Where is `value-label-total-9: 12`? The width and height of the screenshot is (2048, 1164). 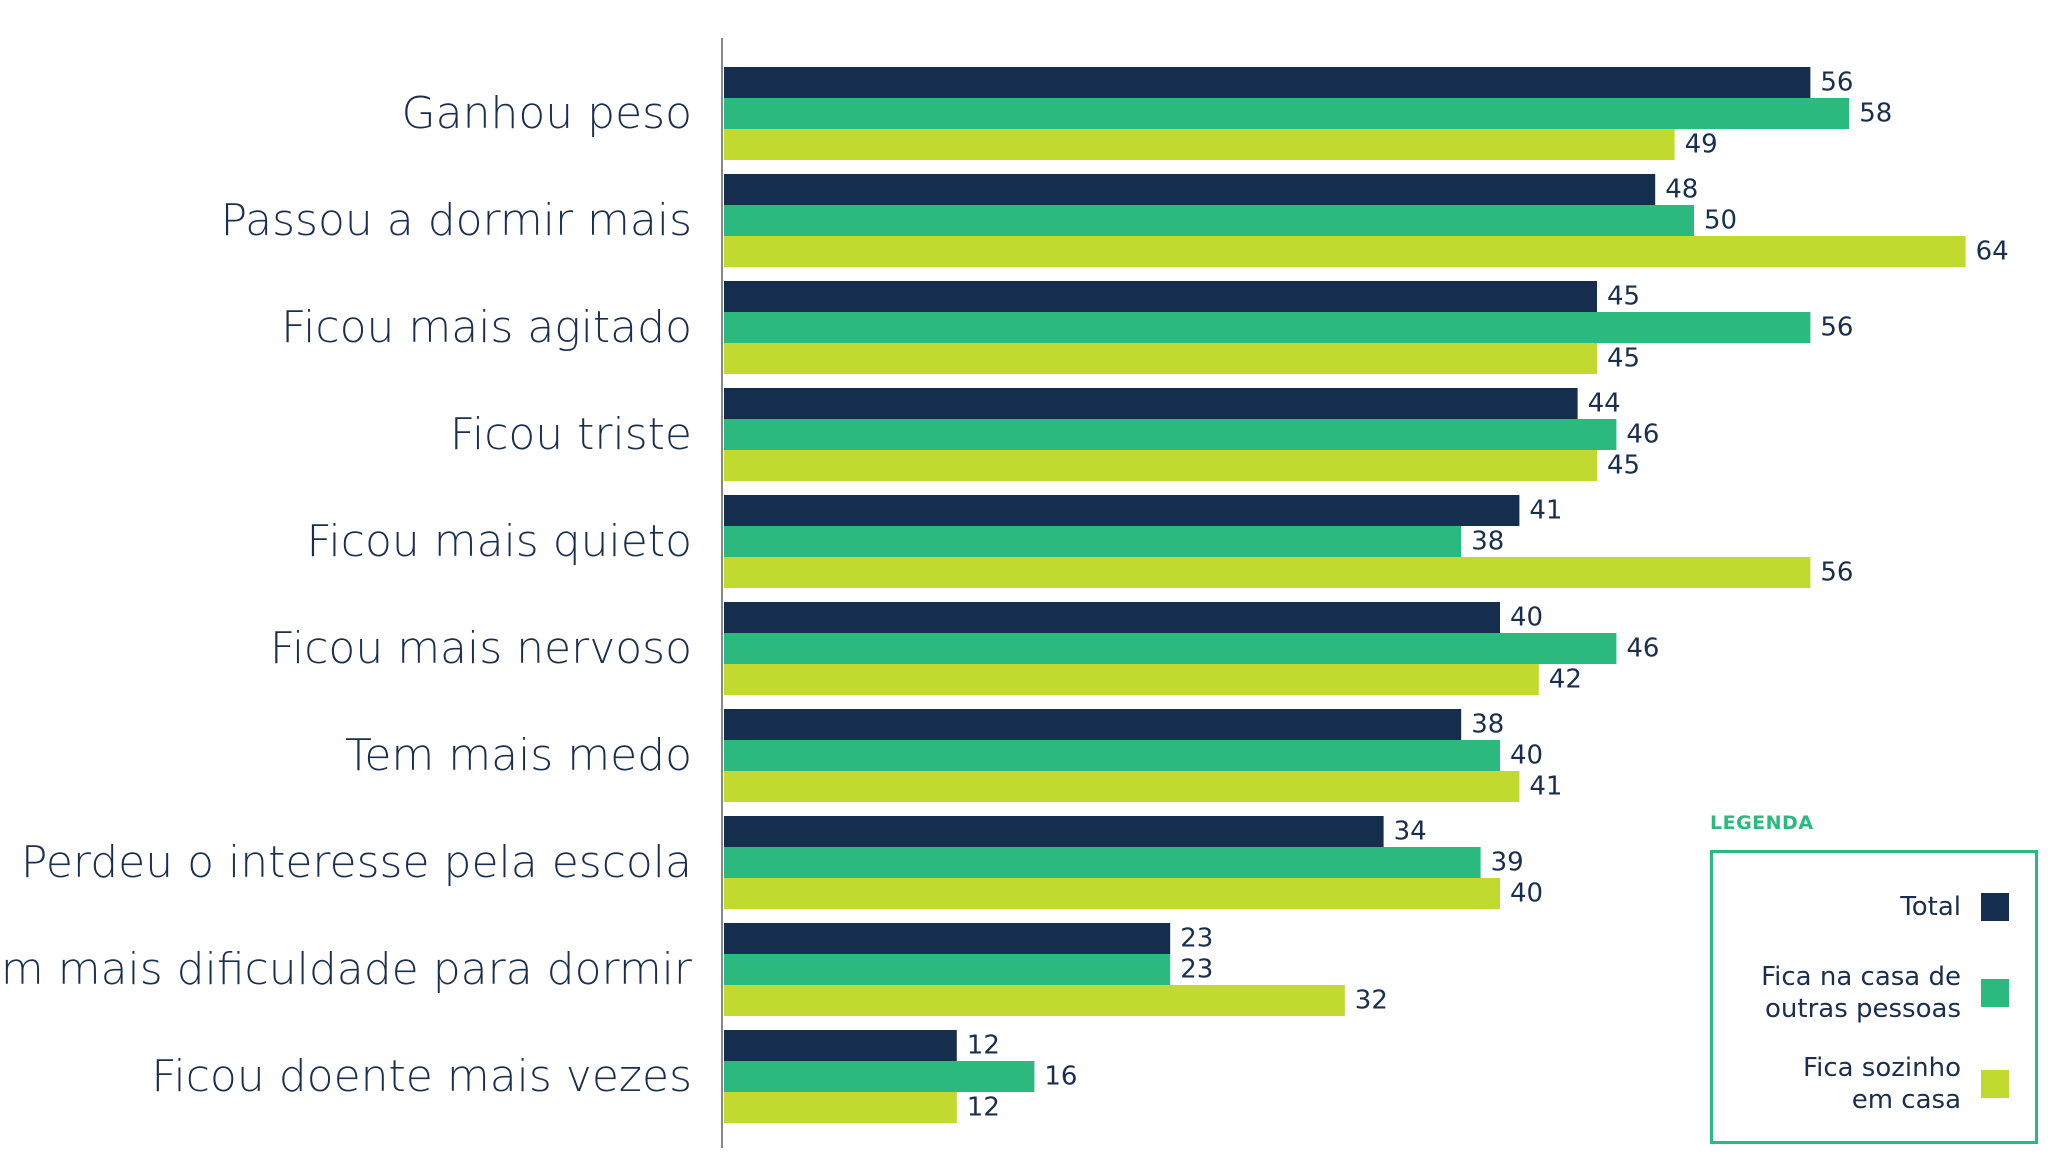 value-label-total-9: 12 is located at coordinates (983, 1046).